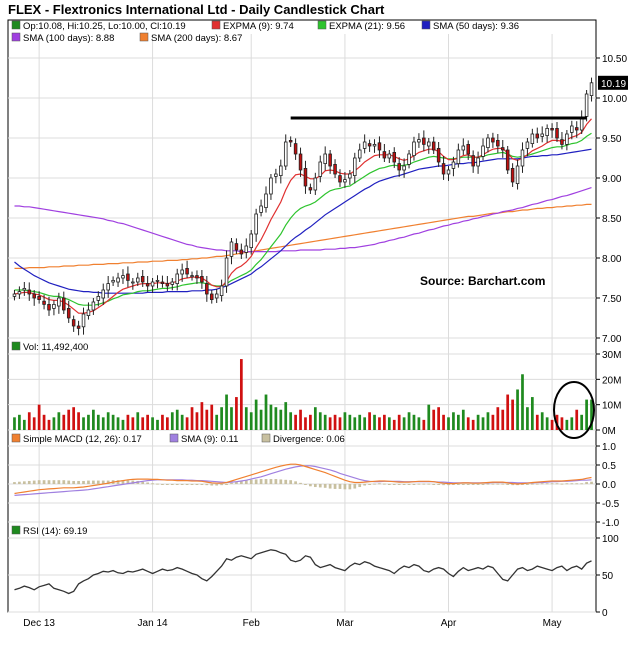 The image size is (640, 657). I want to click on x-axis-label: Jan 14, so click(153, 623).